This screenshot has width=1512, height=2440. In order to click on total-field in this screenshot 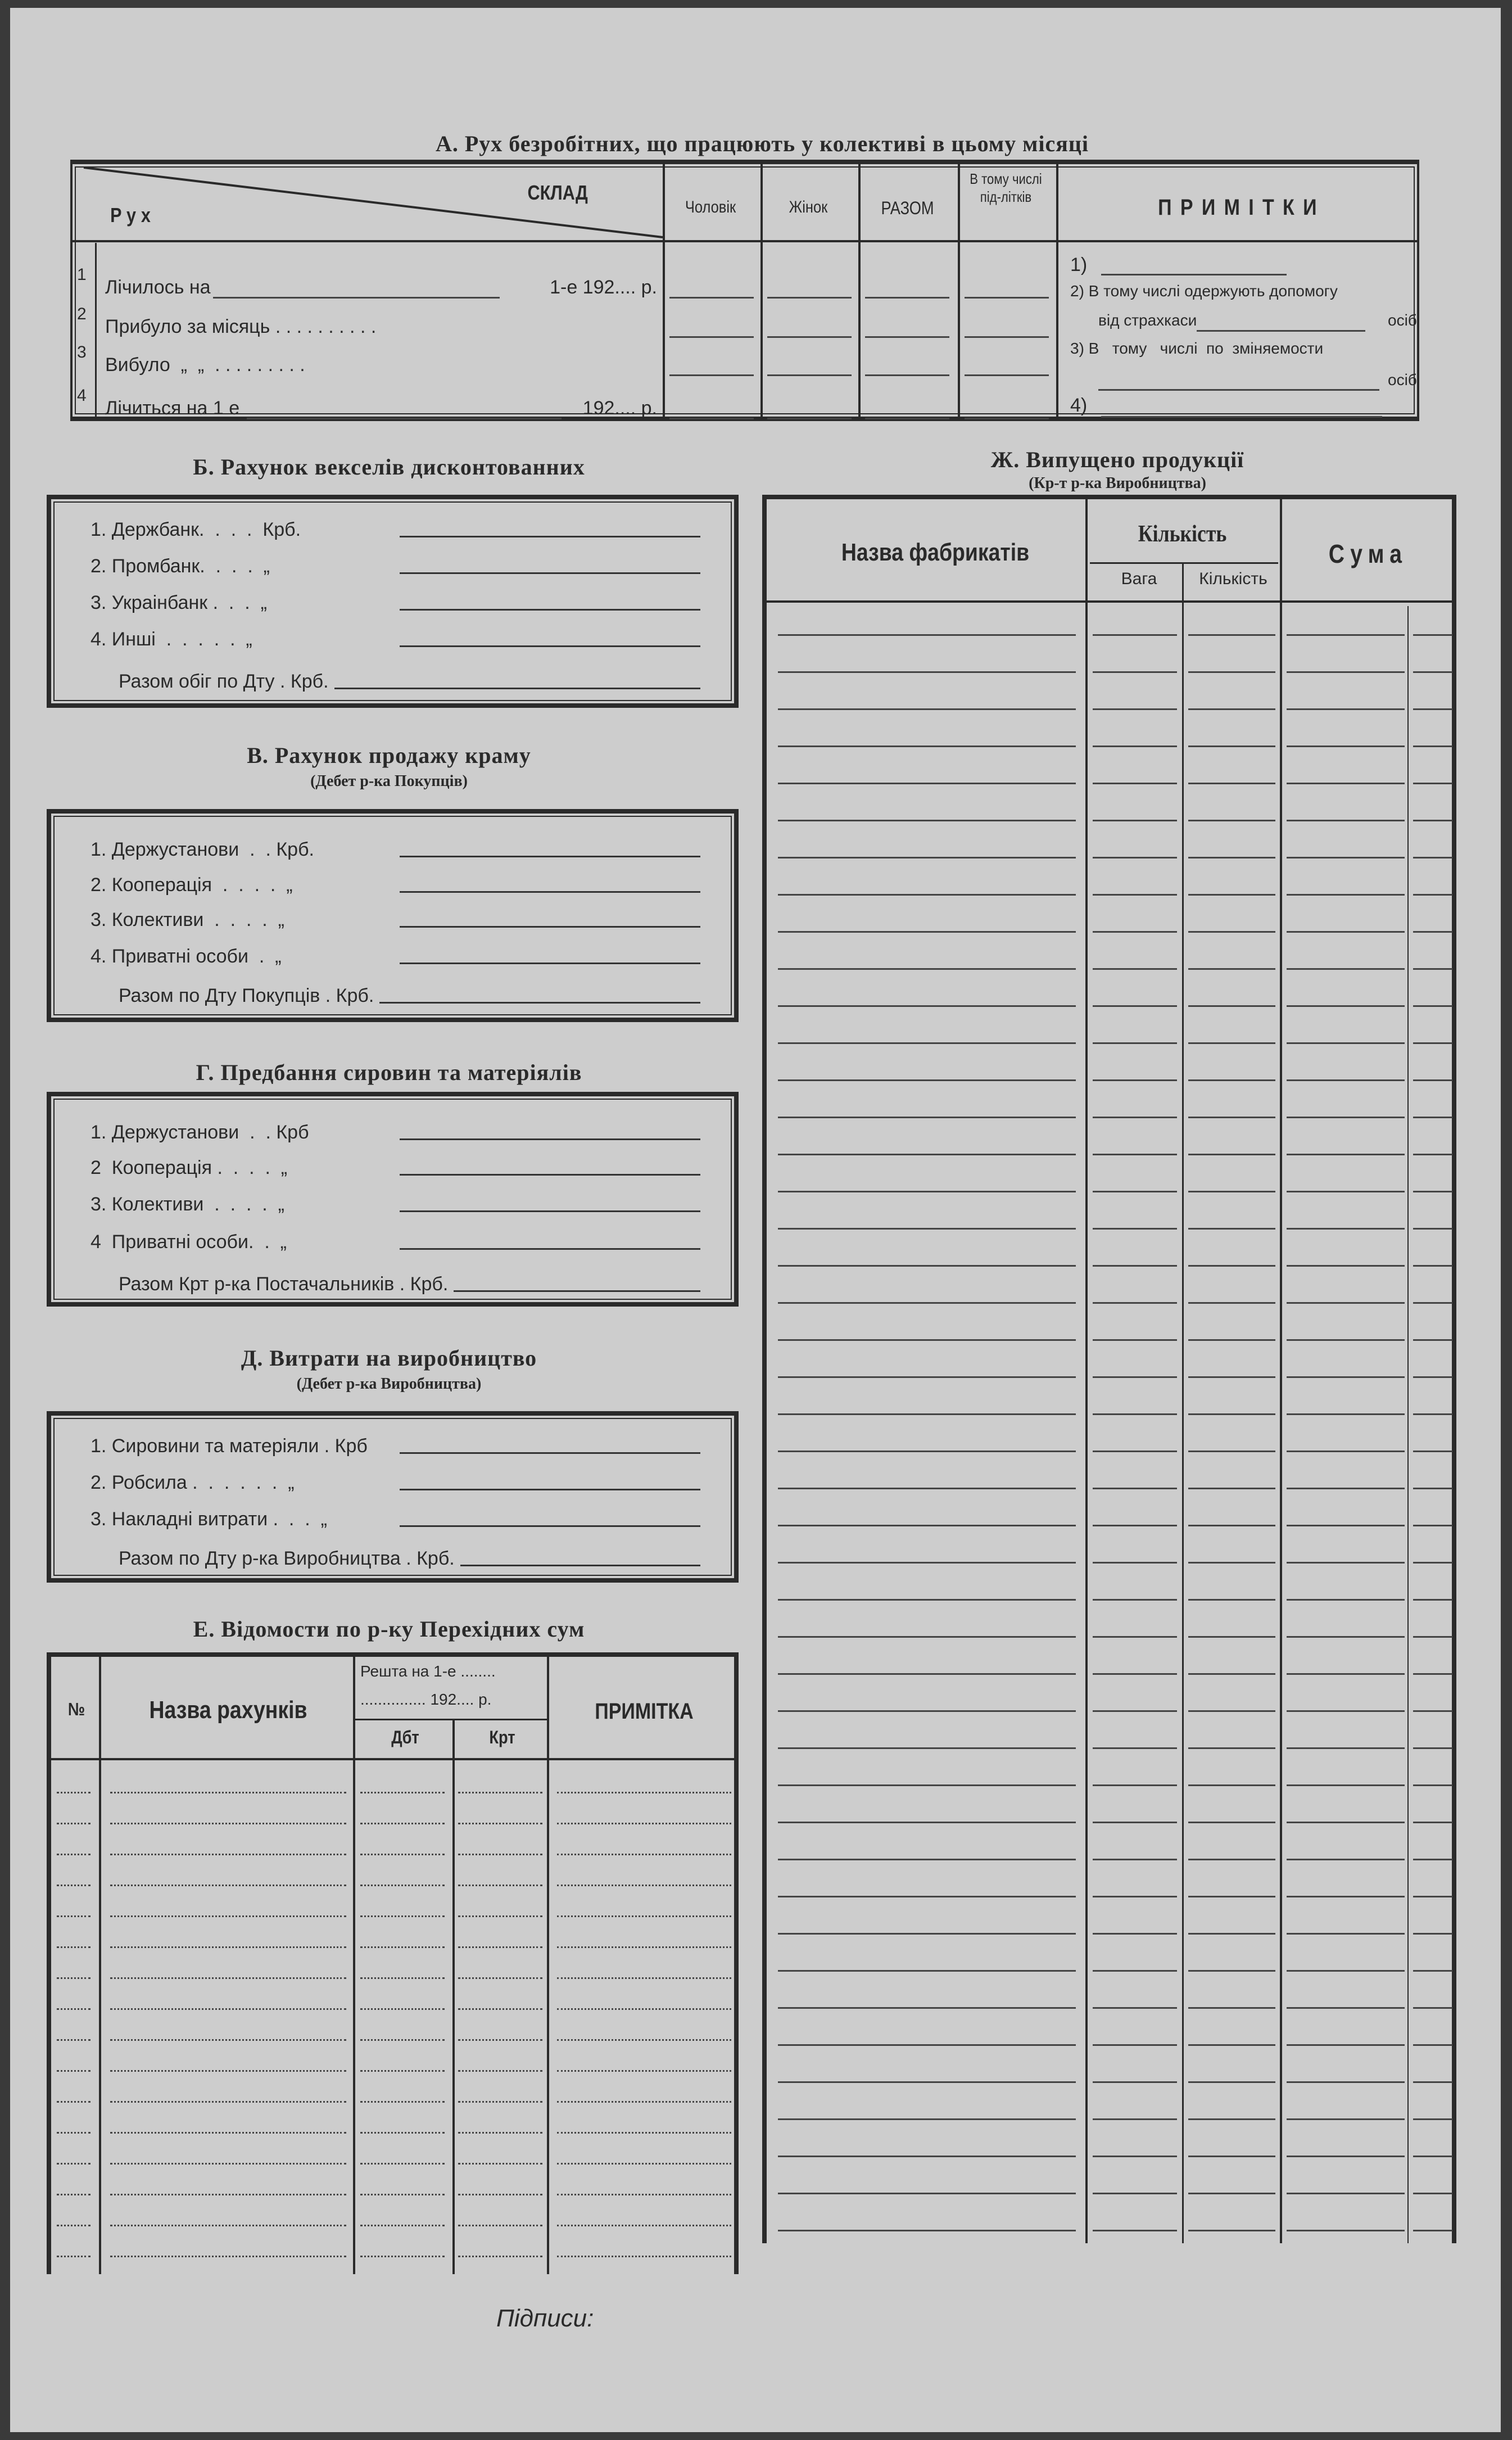, I will do `click(577, 1291)`.